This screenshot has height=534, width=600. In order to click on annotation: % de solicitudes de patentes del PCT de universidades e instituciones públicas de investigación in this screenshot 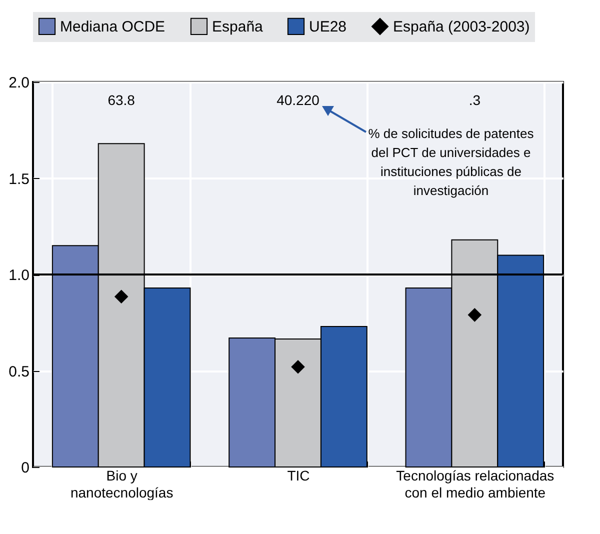, I will do `click(451, 162)`.